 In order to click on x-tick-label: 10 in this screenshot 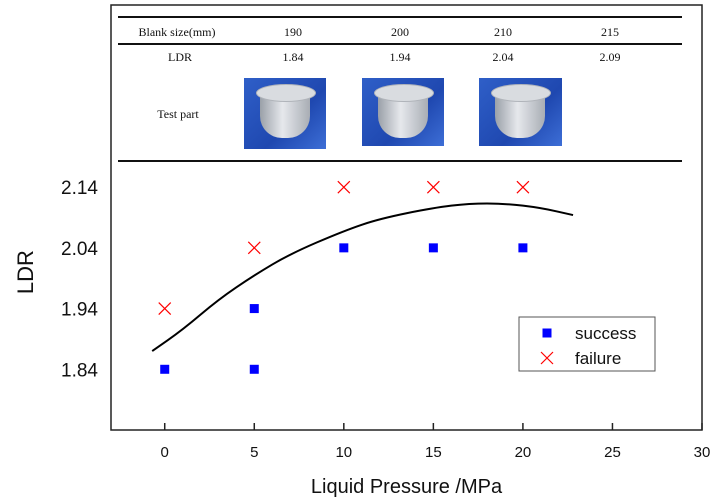, I will do `click(343, 452)`.